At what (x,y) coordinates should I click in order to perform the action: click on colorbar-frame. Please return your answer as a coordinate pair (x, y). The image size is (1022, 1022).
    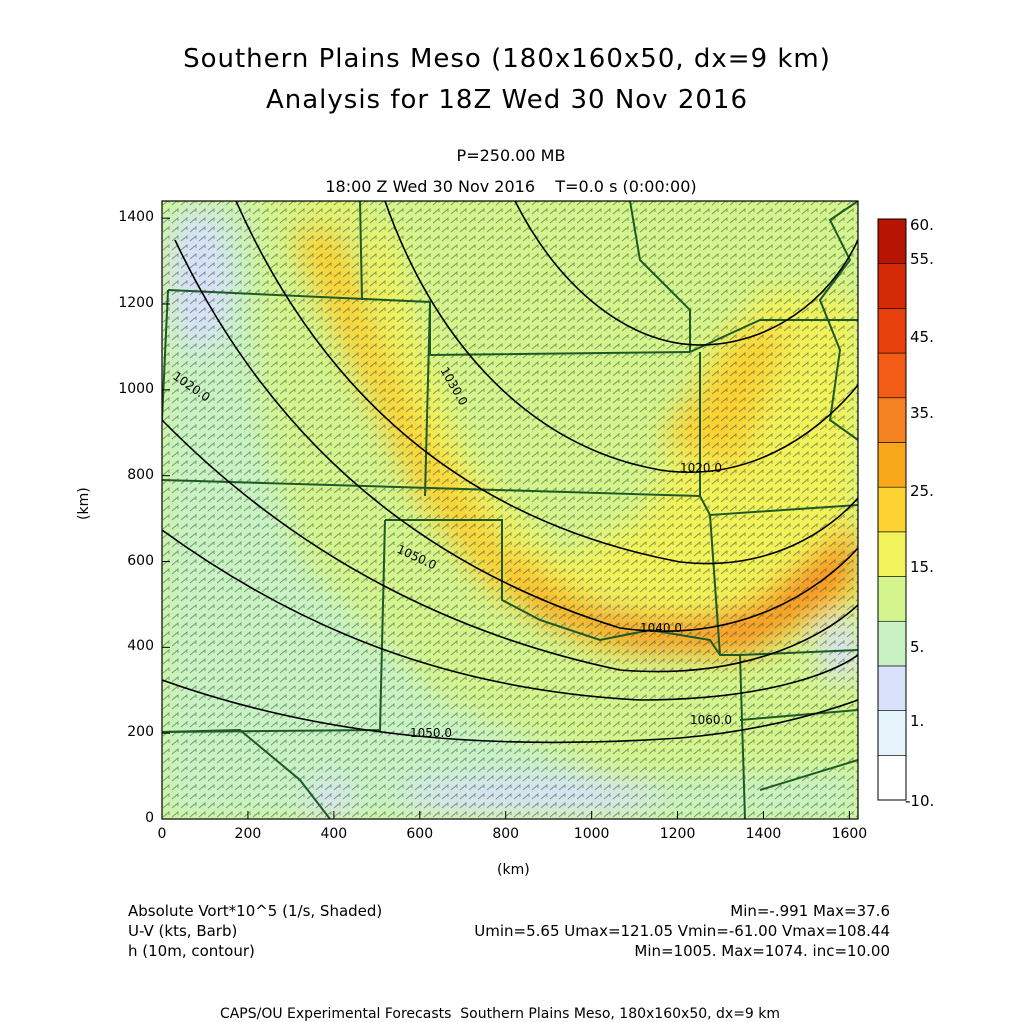
    Looking at the image, I should click on (892, 509).